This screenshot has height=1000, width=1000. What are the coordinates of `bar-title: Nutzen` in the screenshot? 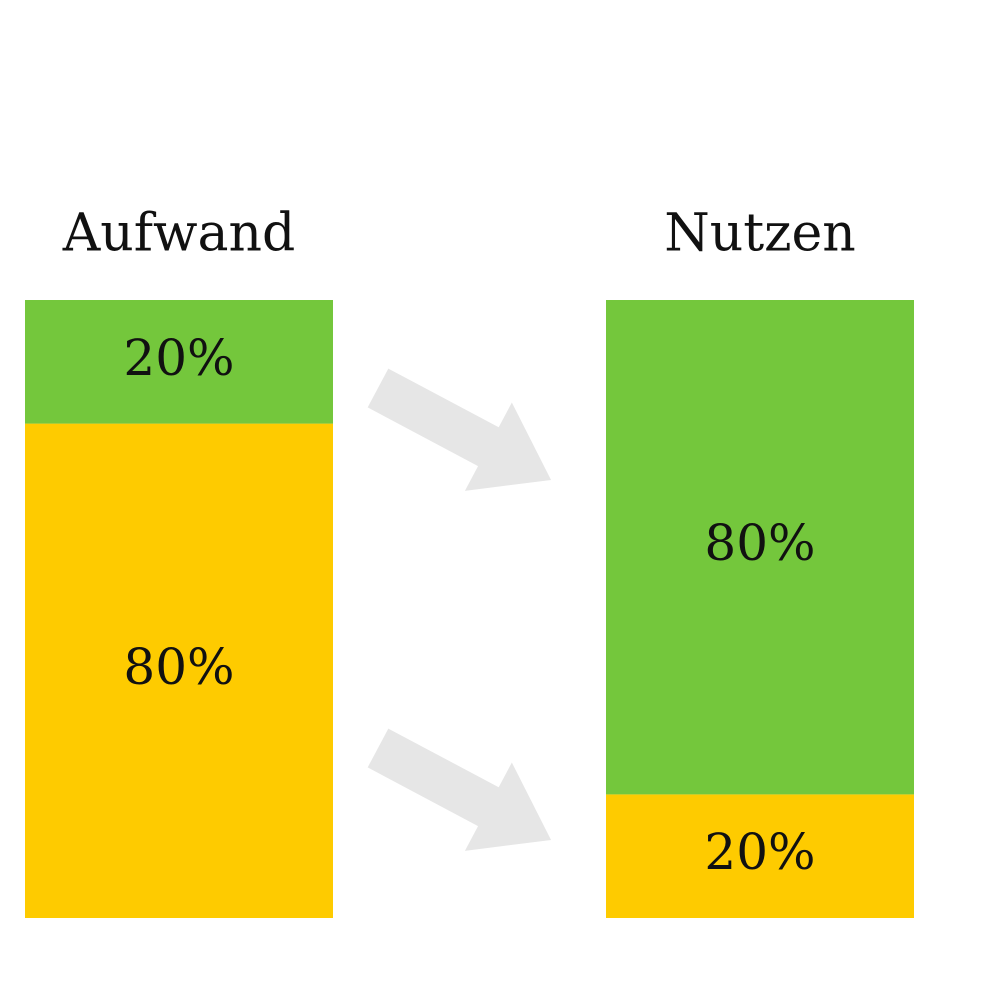 It's located at (760, 234).